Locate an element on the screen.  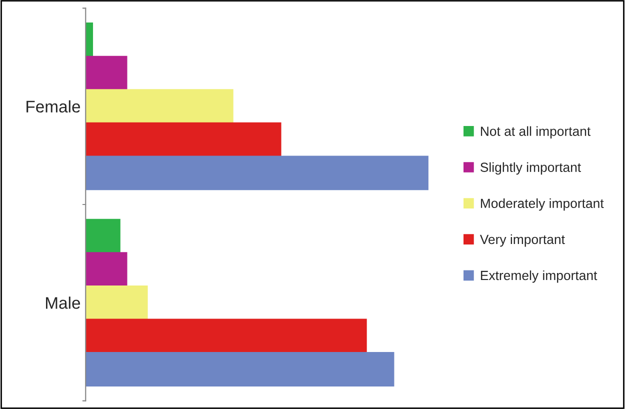
legend-label: Slightly important is located at coordinates (530, 168).